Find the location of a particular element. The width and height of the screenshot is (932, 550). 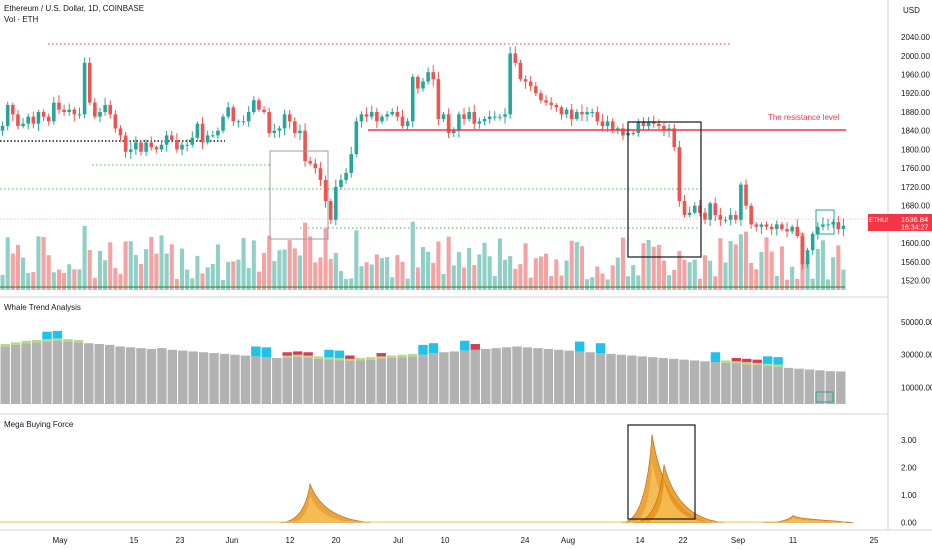

price-tag-countdown: 16:34:27 is located at coordinates (914, 228).